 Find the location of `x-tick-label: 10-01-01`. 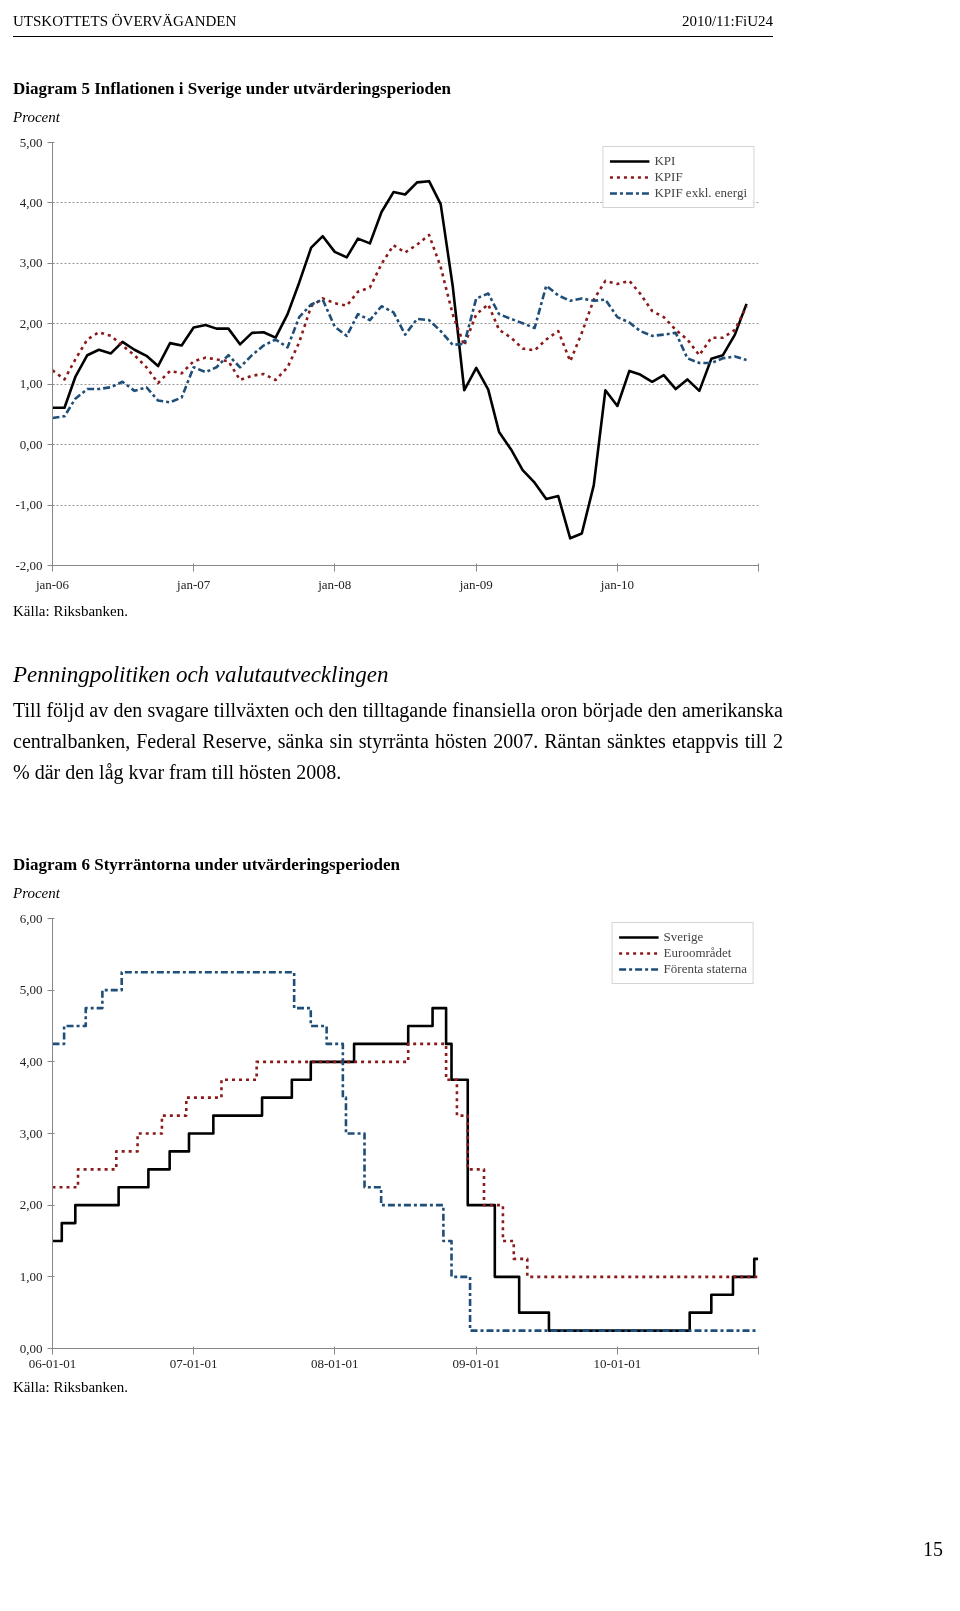

x-tick-label: 10-01-01 is located at coordinates (617, 1363).